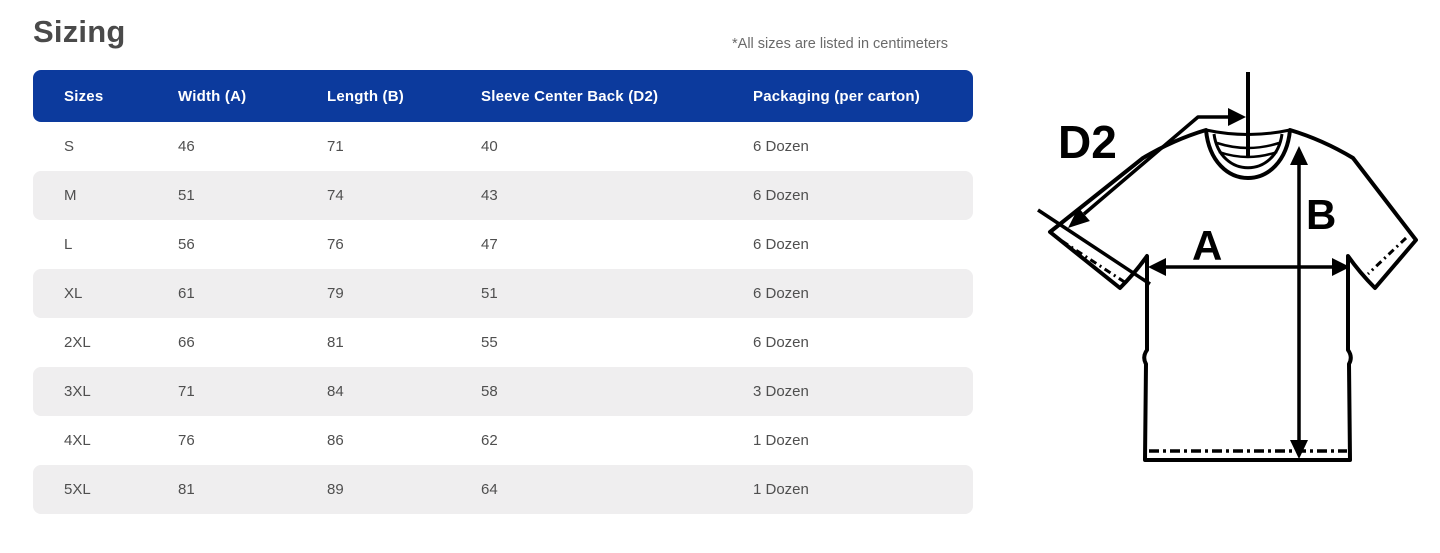 The height and width of the screenshot is (553, 1440). Describe the element at coordinates (1207, 245) in the screenshot. I see `label-a: A` at that location.